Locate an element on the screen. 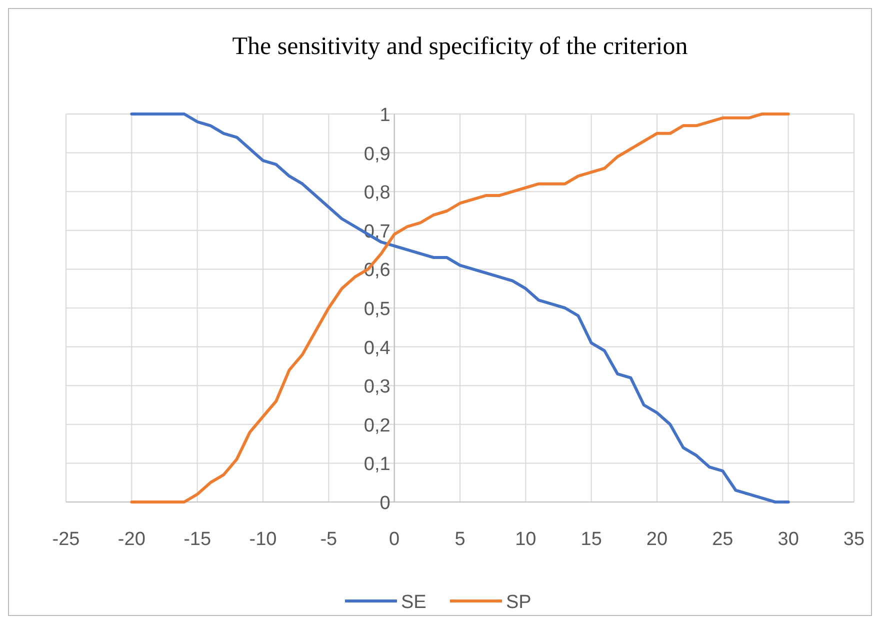  x-tick-label: 5 is located at coordinates (460, 539).